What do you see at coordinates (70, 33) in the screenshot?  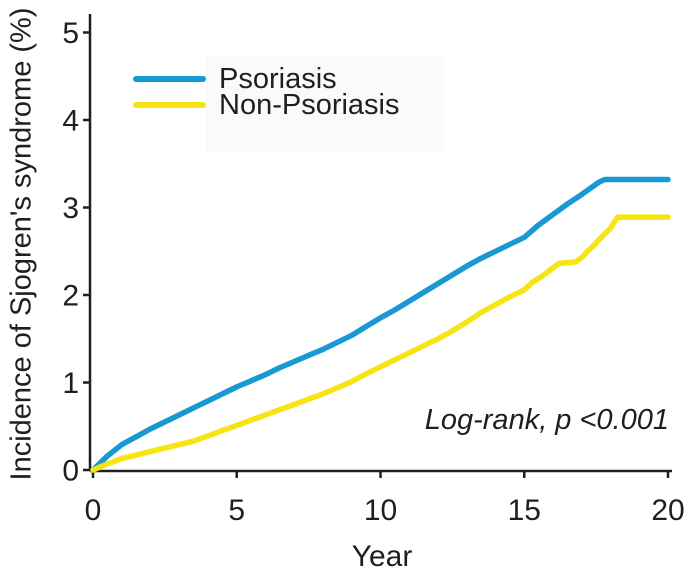 I see `y-tick-label: 5` at bounding box center [70, 33].